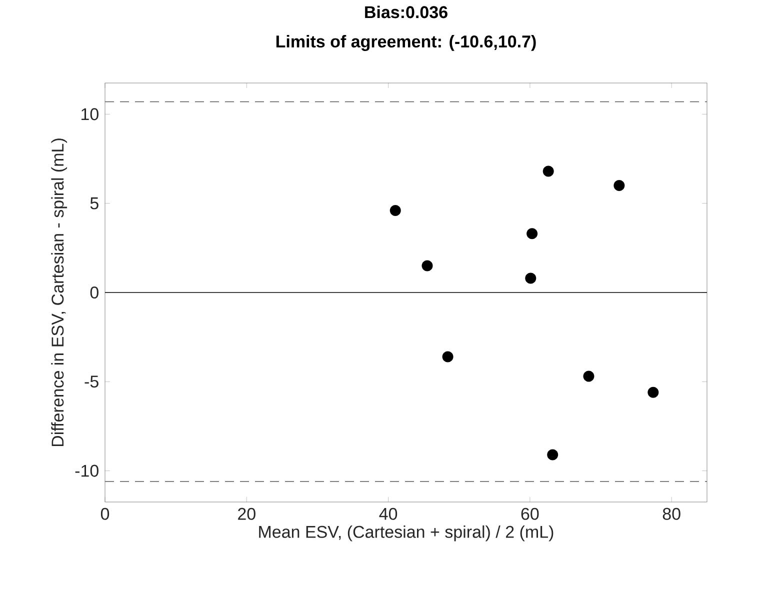  I want to click on x-axis-title: Mean ESV, (Cartesian + spiral) / 2 (mL), so click(406, 533).